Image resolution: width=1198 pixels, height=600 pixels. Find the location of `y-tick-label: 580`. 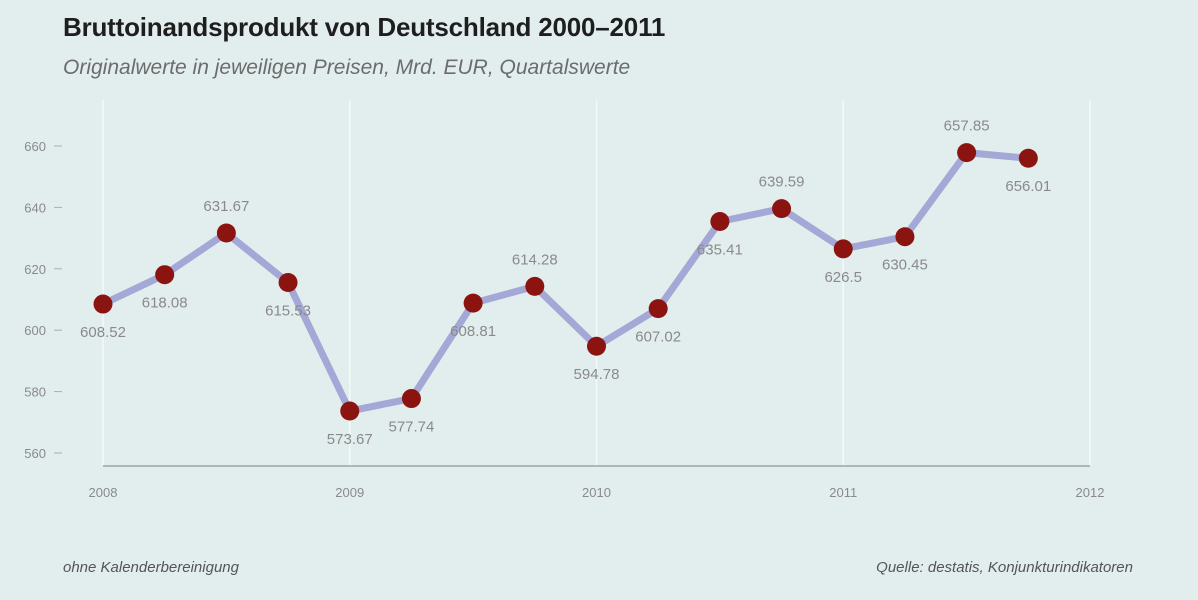

y-tick-label: 580 is located at coordinates (35, 392).